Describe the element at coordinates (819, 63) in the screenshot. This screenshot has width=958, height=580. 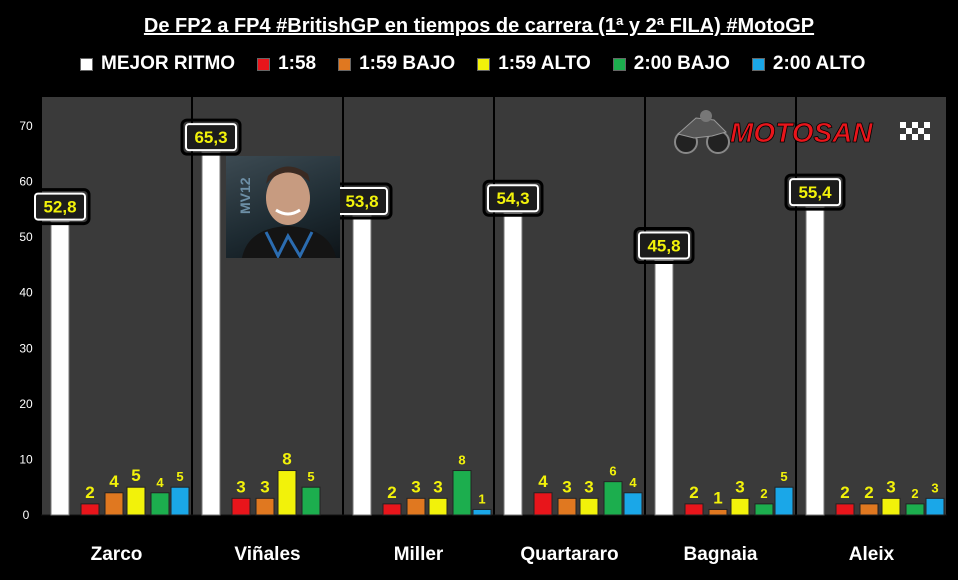
I see `legend-label-200-high: 2:00 ALTO` at that location.